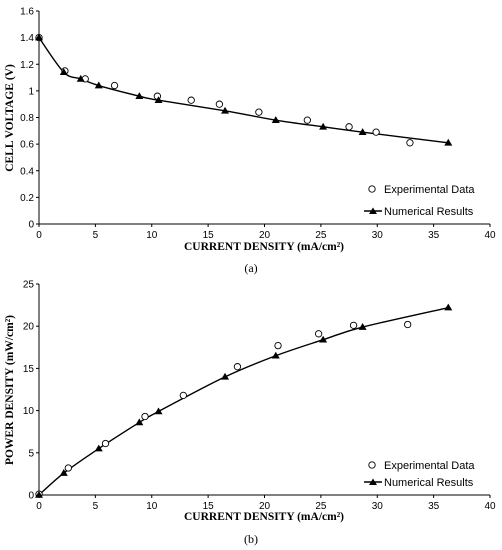 The height and width of the screenshot is (550, 502). I want to click on y-tick-labels: 0 0.2 0.4 0.6 0.8 1 1.2 1.4 1.6, so click(29, 119).